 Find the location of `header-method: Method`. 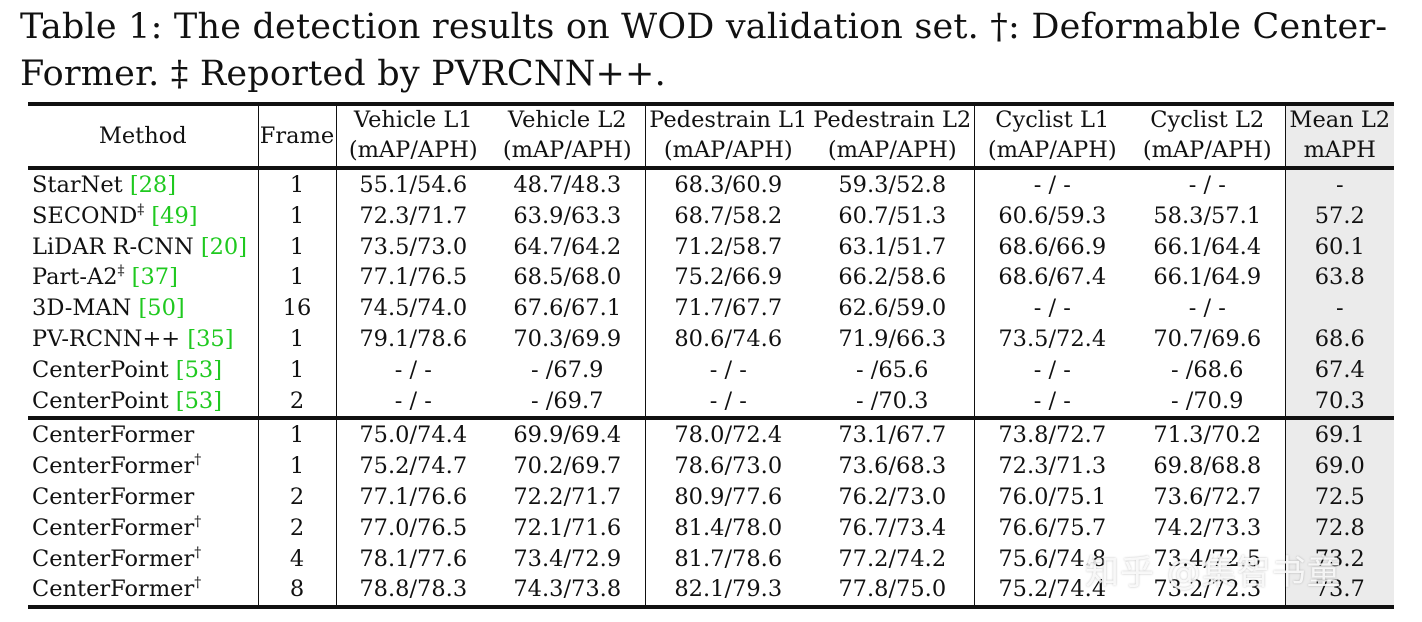

header-method: Method is located at coordinates (143, 136).